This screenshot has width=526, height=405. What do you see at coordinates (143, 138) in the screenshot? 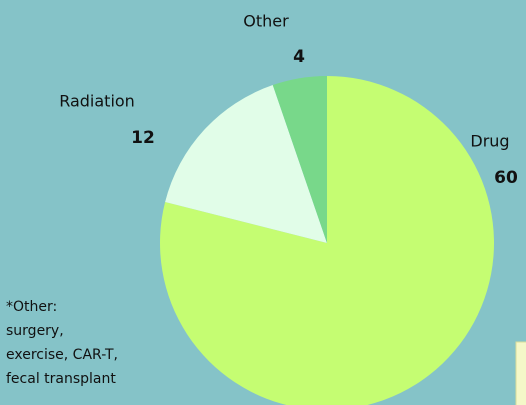
I see `slice-value: 12` at bounding box center [143, 138].